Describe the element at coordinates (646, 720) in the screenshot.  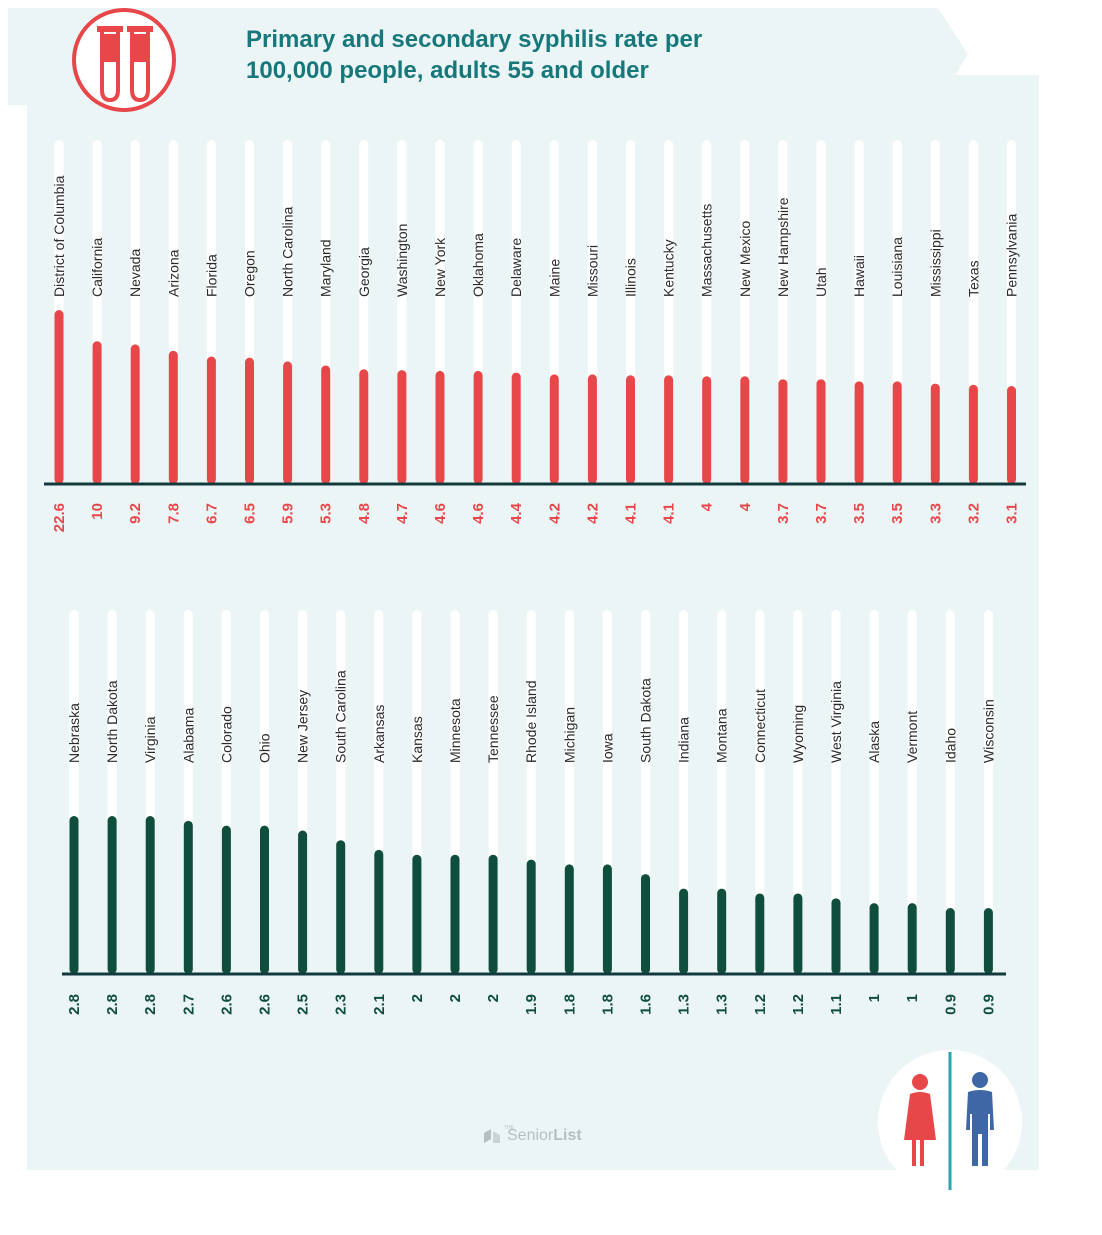
I see `category-label-south-dakota: South Dakota` at that location.